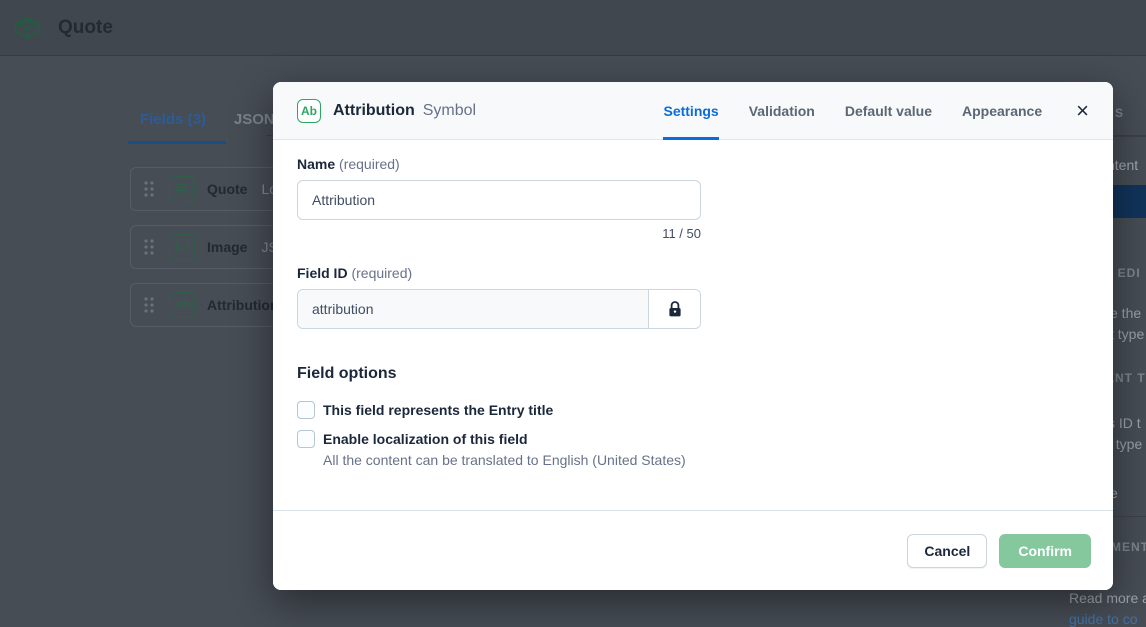  I want to click on field-name: Image, so click(227, 247).